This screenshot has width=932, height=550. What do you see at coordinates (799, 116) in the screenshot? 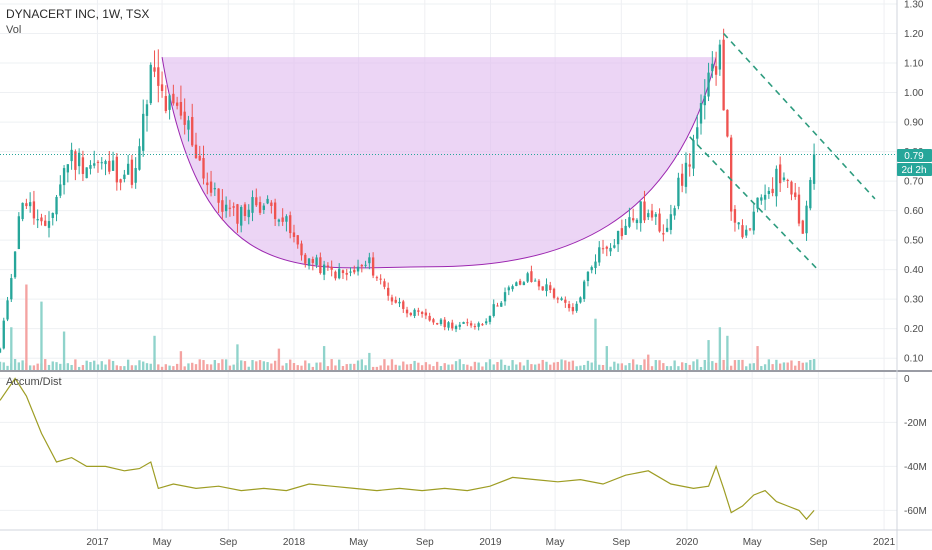
I see `trend-line` at bounding box center [799, 116].